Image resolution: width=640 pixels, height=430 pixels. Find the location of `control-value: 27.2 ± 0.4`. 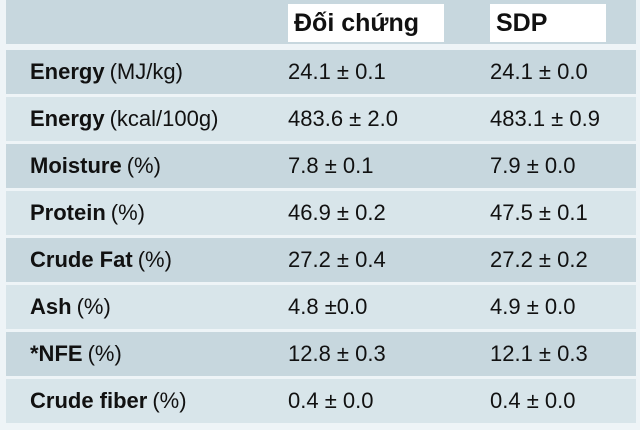

control-value: 27.2 ± 0.4 is located at coordinates (337, 259).